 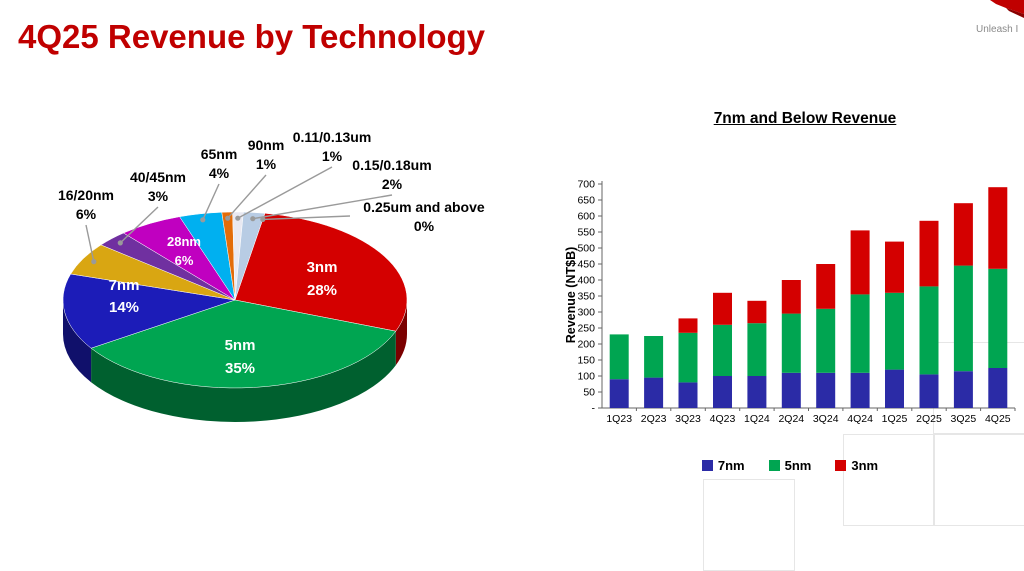 What do you see at coordinates (266, 145) in the screenshot?
I see `pie-label-90nm: 90nm` at bounding box center [266, 145].